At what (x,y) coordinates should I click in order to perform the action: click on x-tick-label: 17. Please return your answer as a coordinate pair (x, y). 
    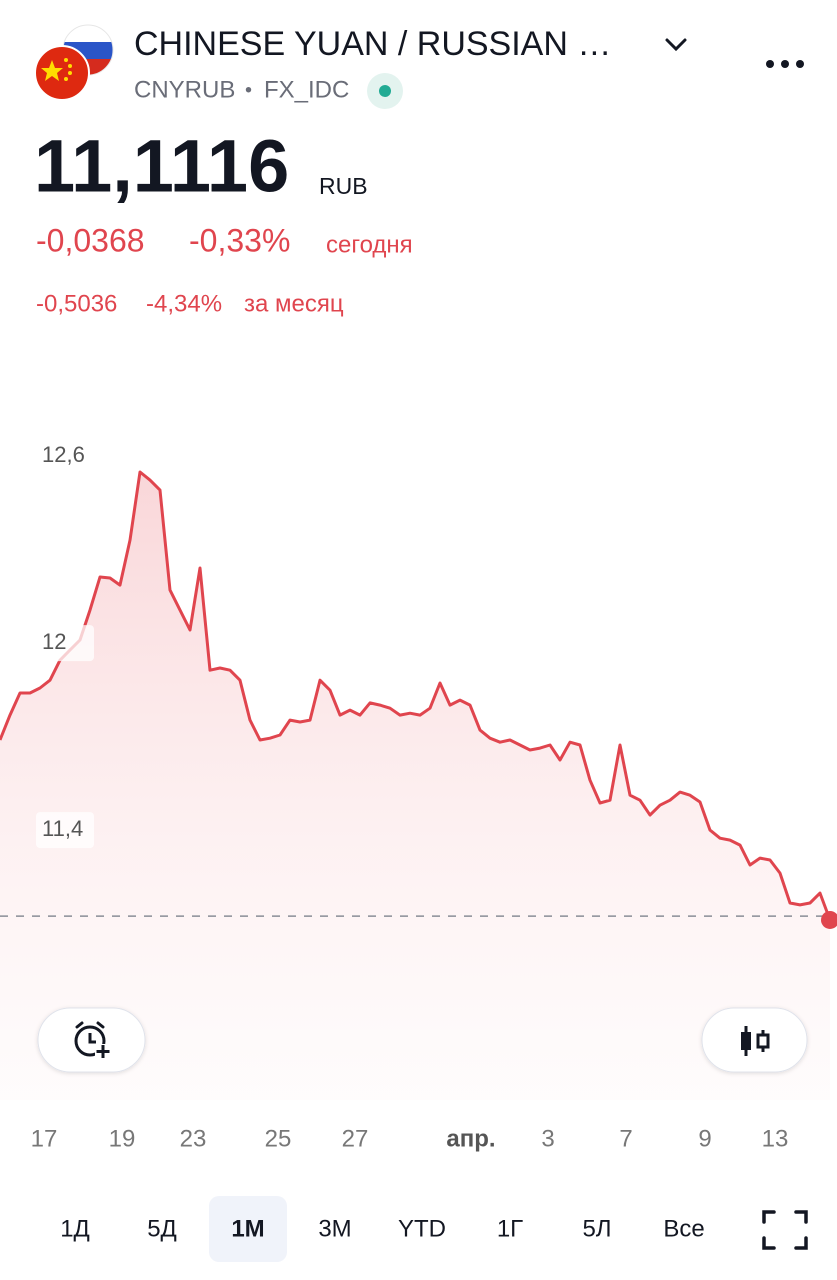
    Looking at the image, I should click on (44, 1138).